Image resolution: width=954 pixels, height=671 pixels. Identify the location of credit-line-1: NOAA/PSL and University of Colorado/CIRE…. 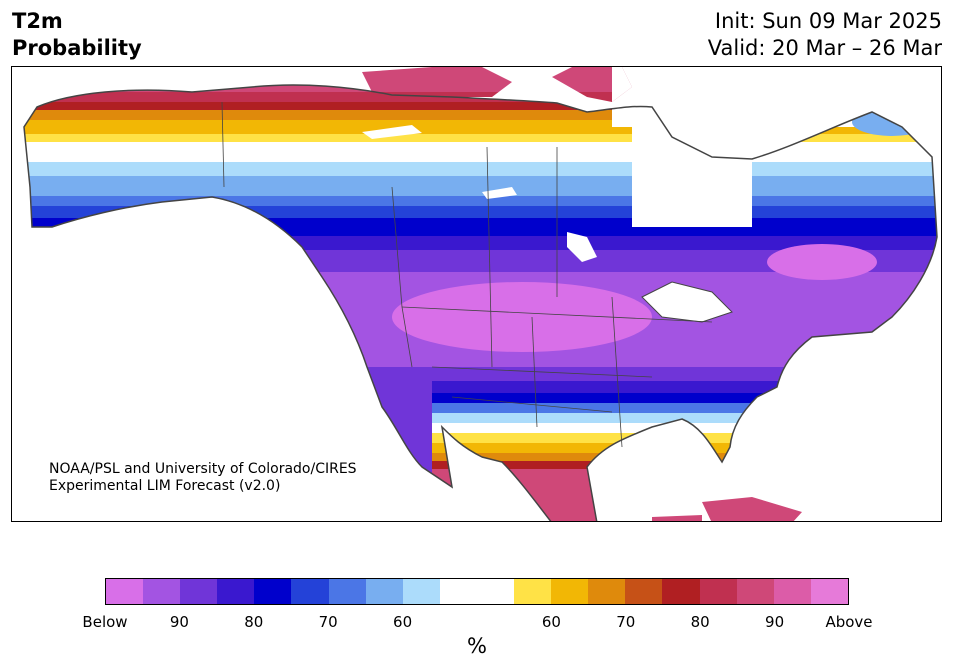
(203, 469).